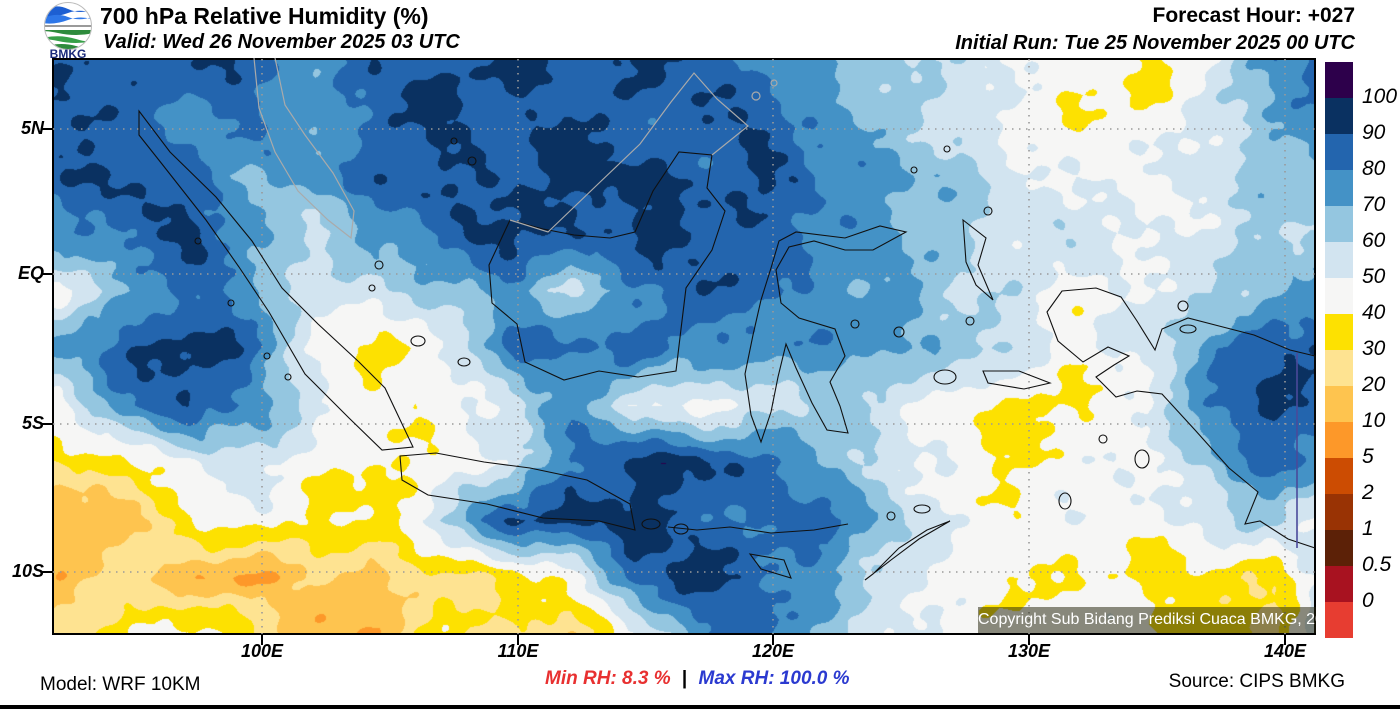 The image size is (1400, 709). Describe the element at coordinates (1374, 420) in the screenshot. I see `colorbar-label: 10` at that location.